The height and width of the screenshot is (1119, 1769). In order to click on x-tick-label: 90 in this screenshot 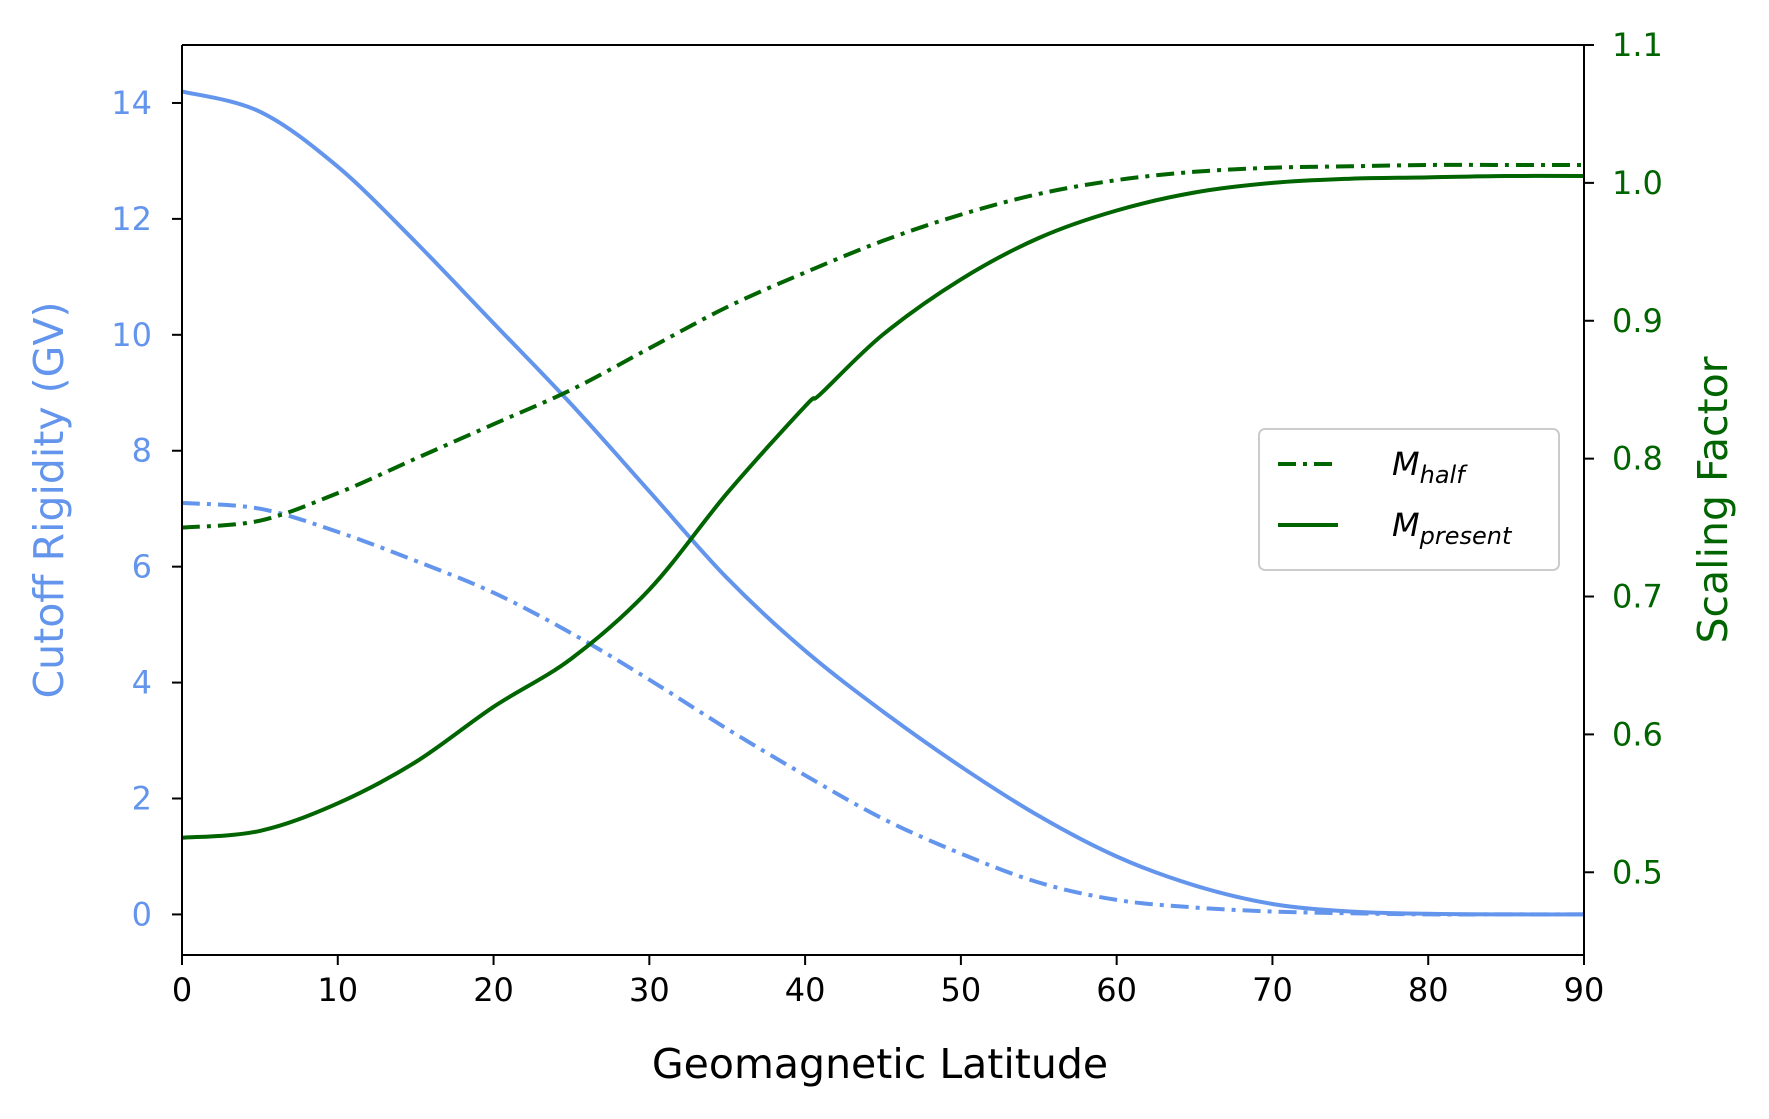, I will do `click(1584, 990)`.